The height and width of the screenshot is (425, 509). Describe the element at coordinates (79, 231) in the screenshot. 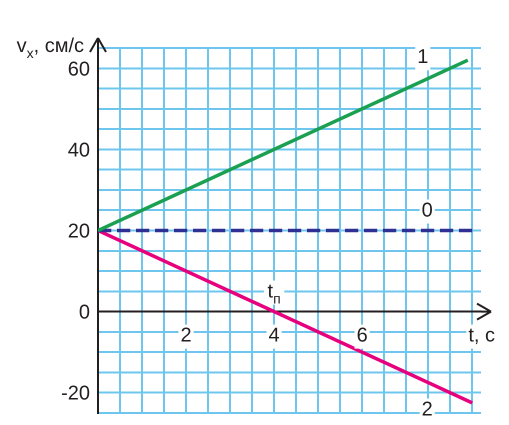

I see `y-tick-label: 20` at that location.